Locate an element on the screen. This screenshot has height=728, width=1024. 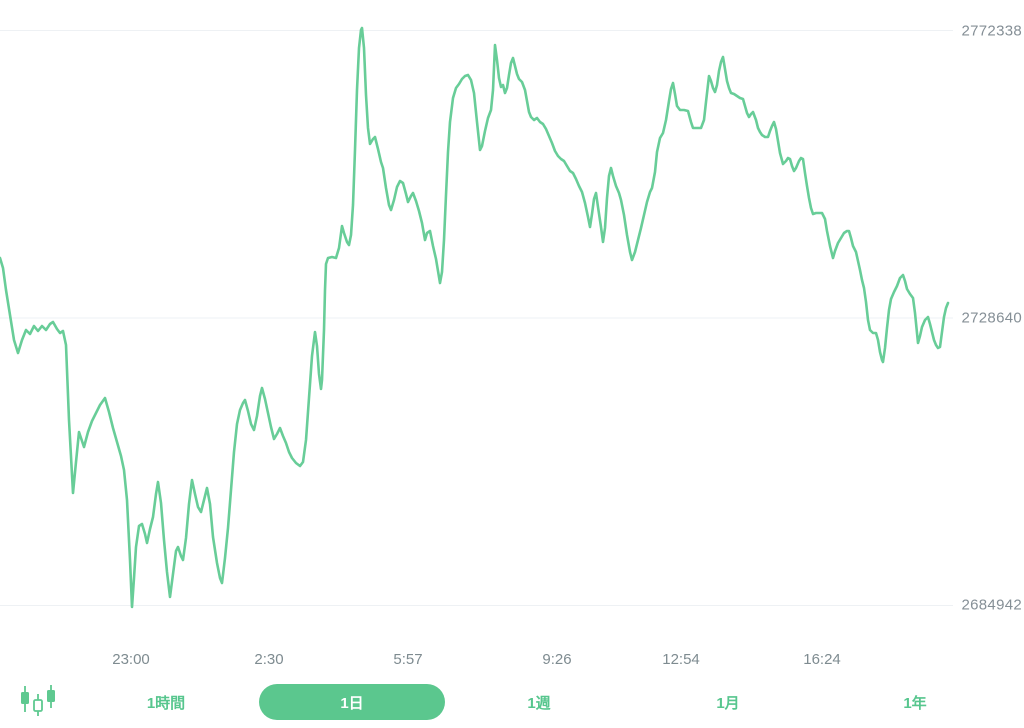
timeframe-button-1w: 1週 is located at coordinates (538, 702).